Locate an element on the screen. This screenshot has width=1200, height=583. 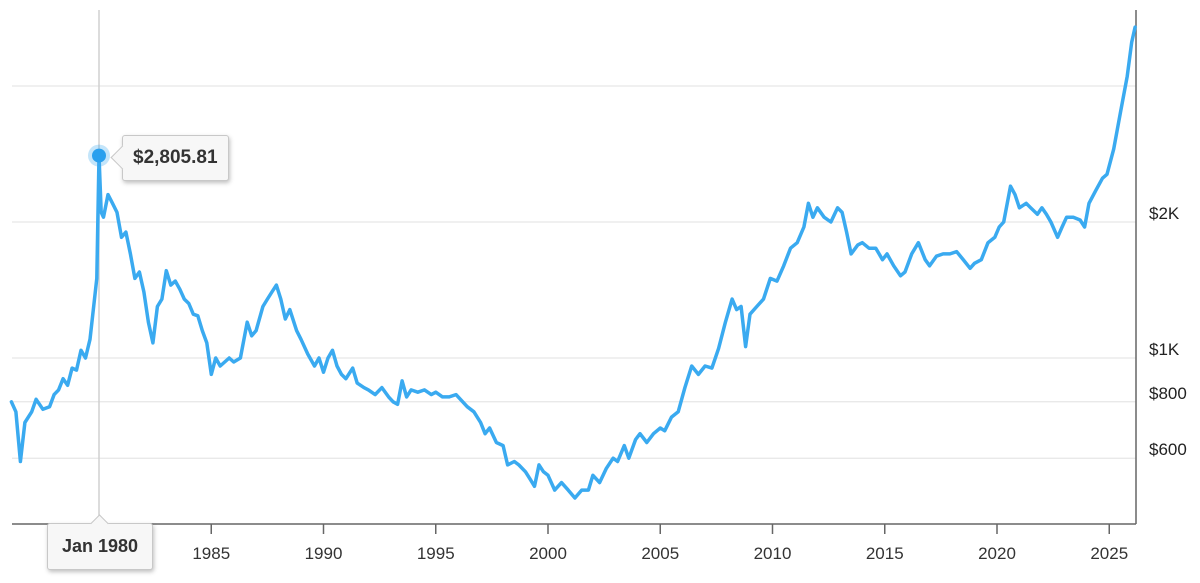
x-tick-label: 1990 is located at coordinates (323, 553).